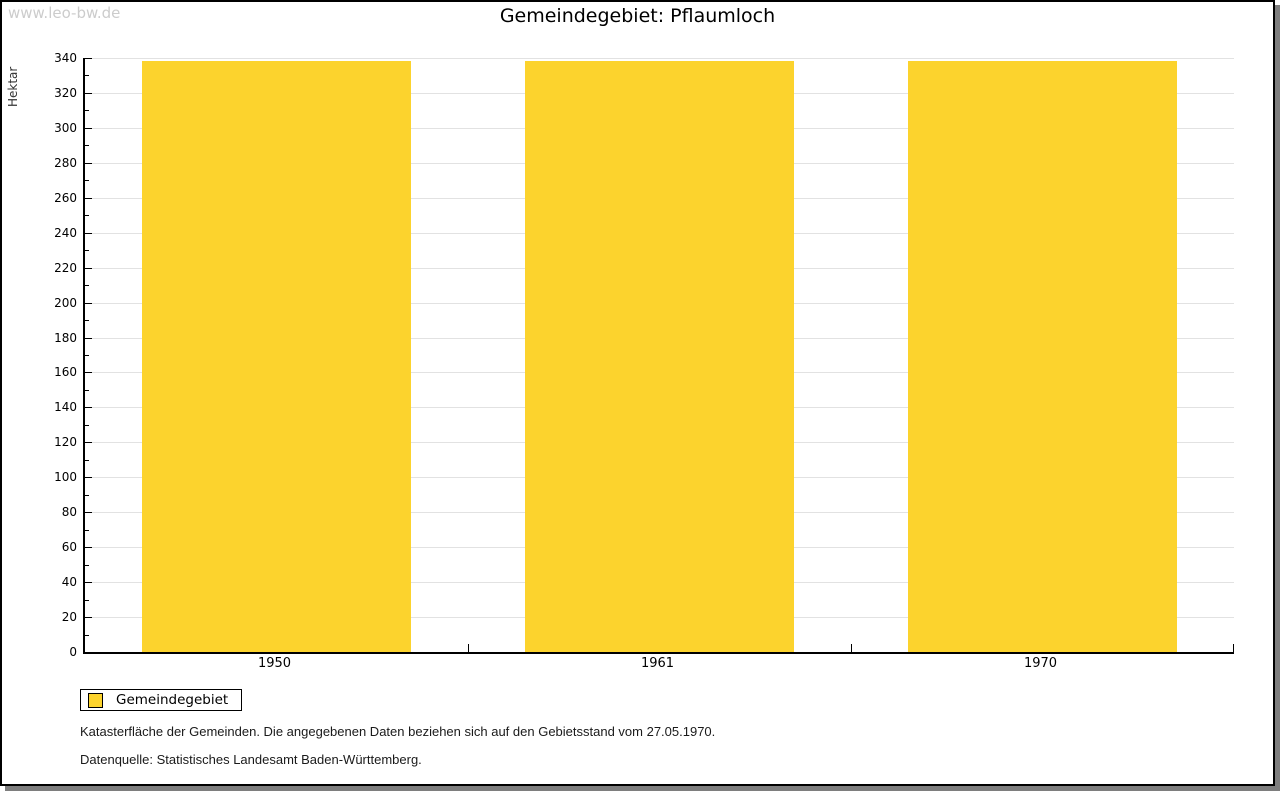 The width and height of the screenshot is (1280, 791). What do you see at coordinates (65, 127) in the screenshot?
I see `y-tick-label: 300` at bounding box center [65, 127].